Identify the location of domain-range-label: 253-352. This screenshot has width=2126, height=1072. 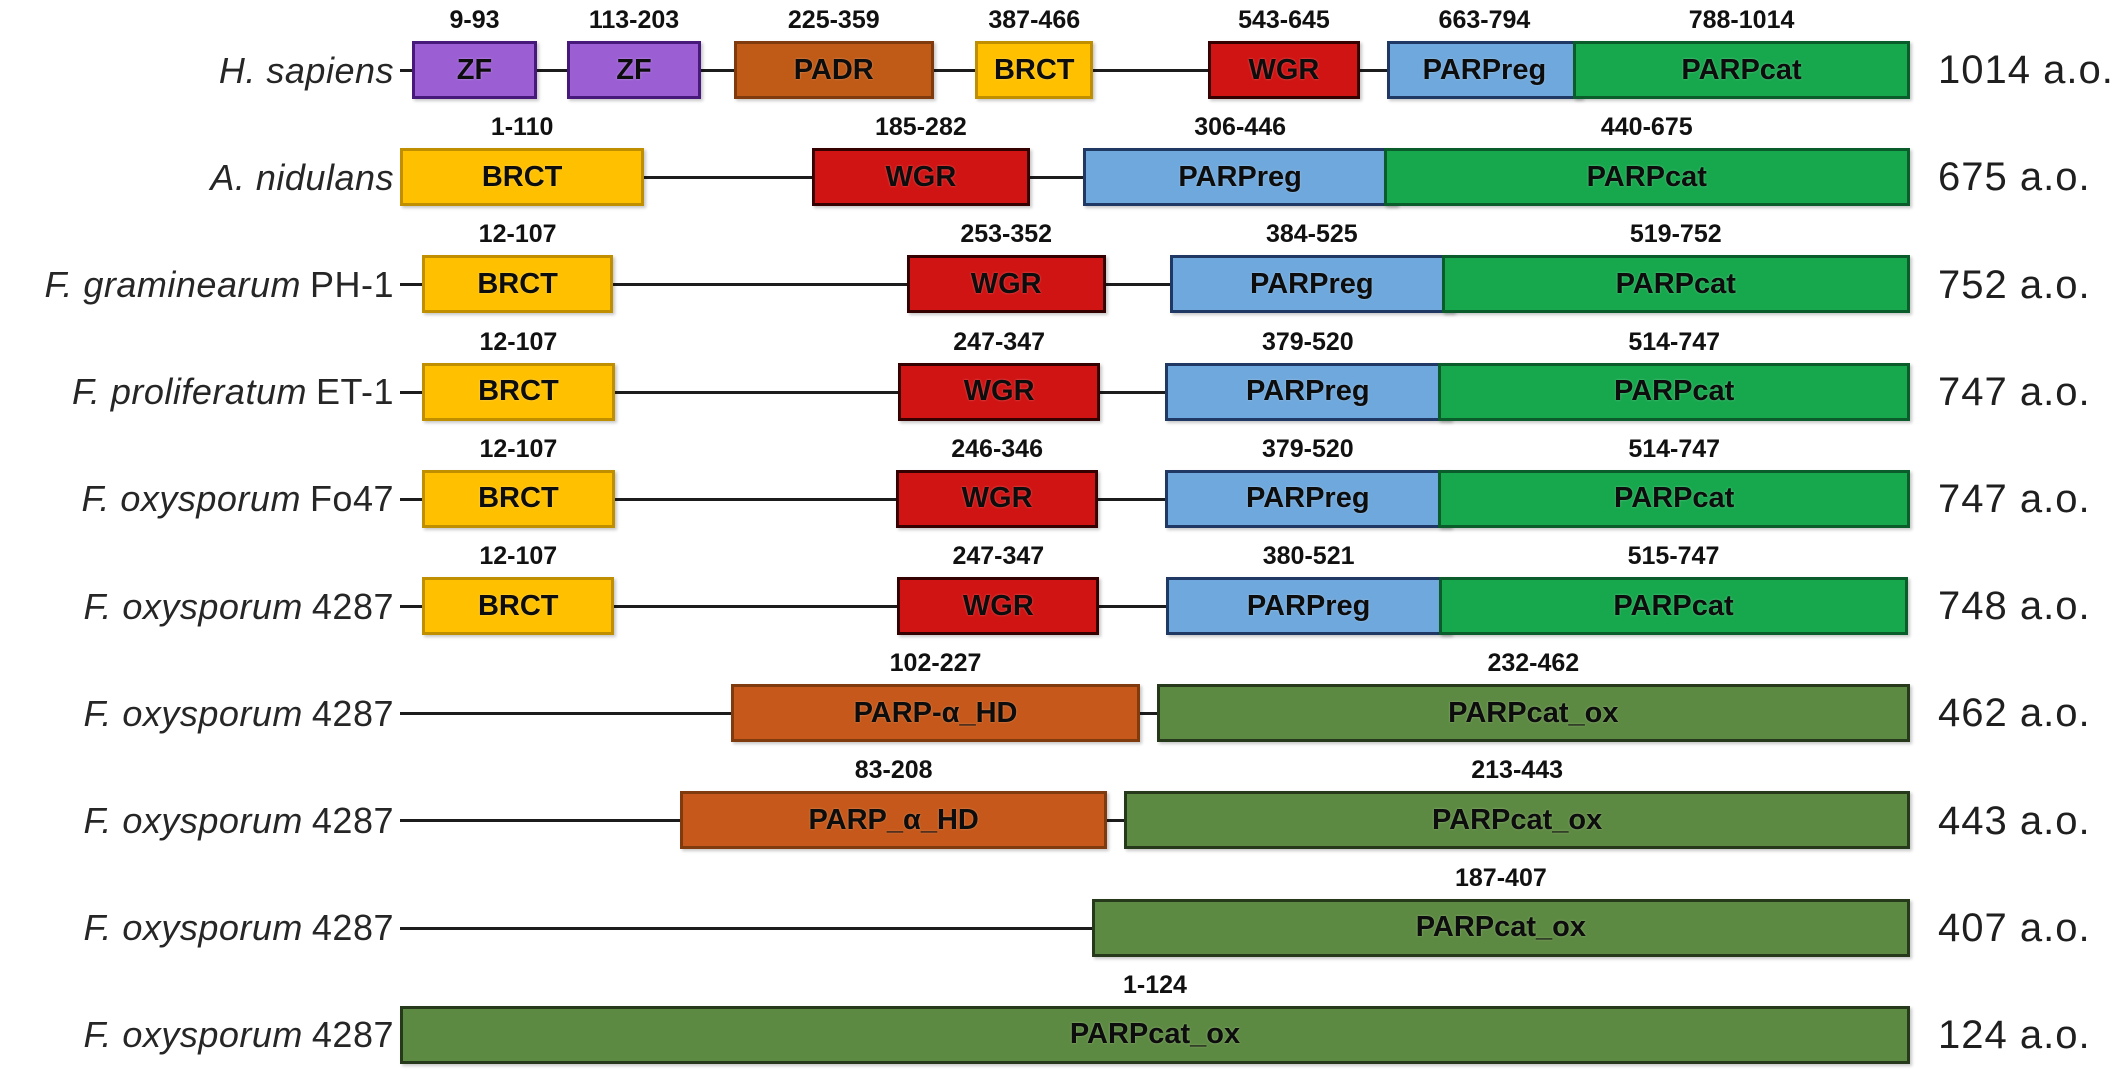
(1006, 234).